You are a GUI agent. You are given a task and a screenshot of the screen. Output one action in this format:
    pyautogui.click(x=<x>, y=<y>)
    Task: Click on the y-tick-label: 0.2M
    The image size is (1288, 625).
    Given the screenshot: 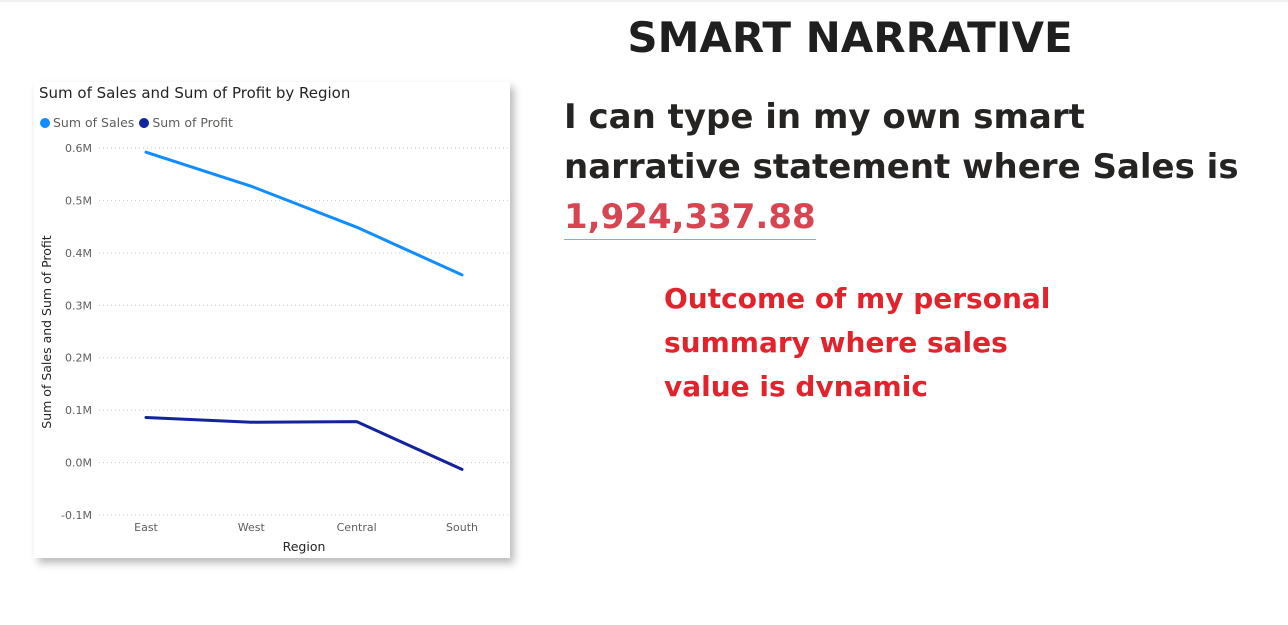 What is the action you would take?
    pyautogui.click(x=78, y=358)
    